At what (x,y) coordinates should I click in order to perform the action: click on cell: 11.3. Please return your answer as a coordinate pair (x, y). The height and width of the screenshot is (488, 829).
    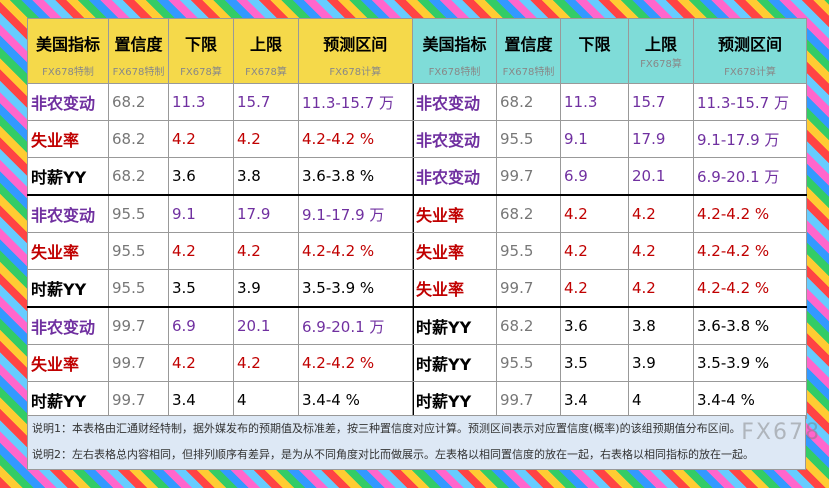
    Looking at the image, I should click on (201, 102).